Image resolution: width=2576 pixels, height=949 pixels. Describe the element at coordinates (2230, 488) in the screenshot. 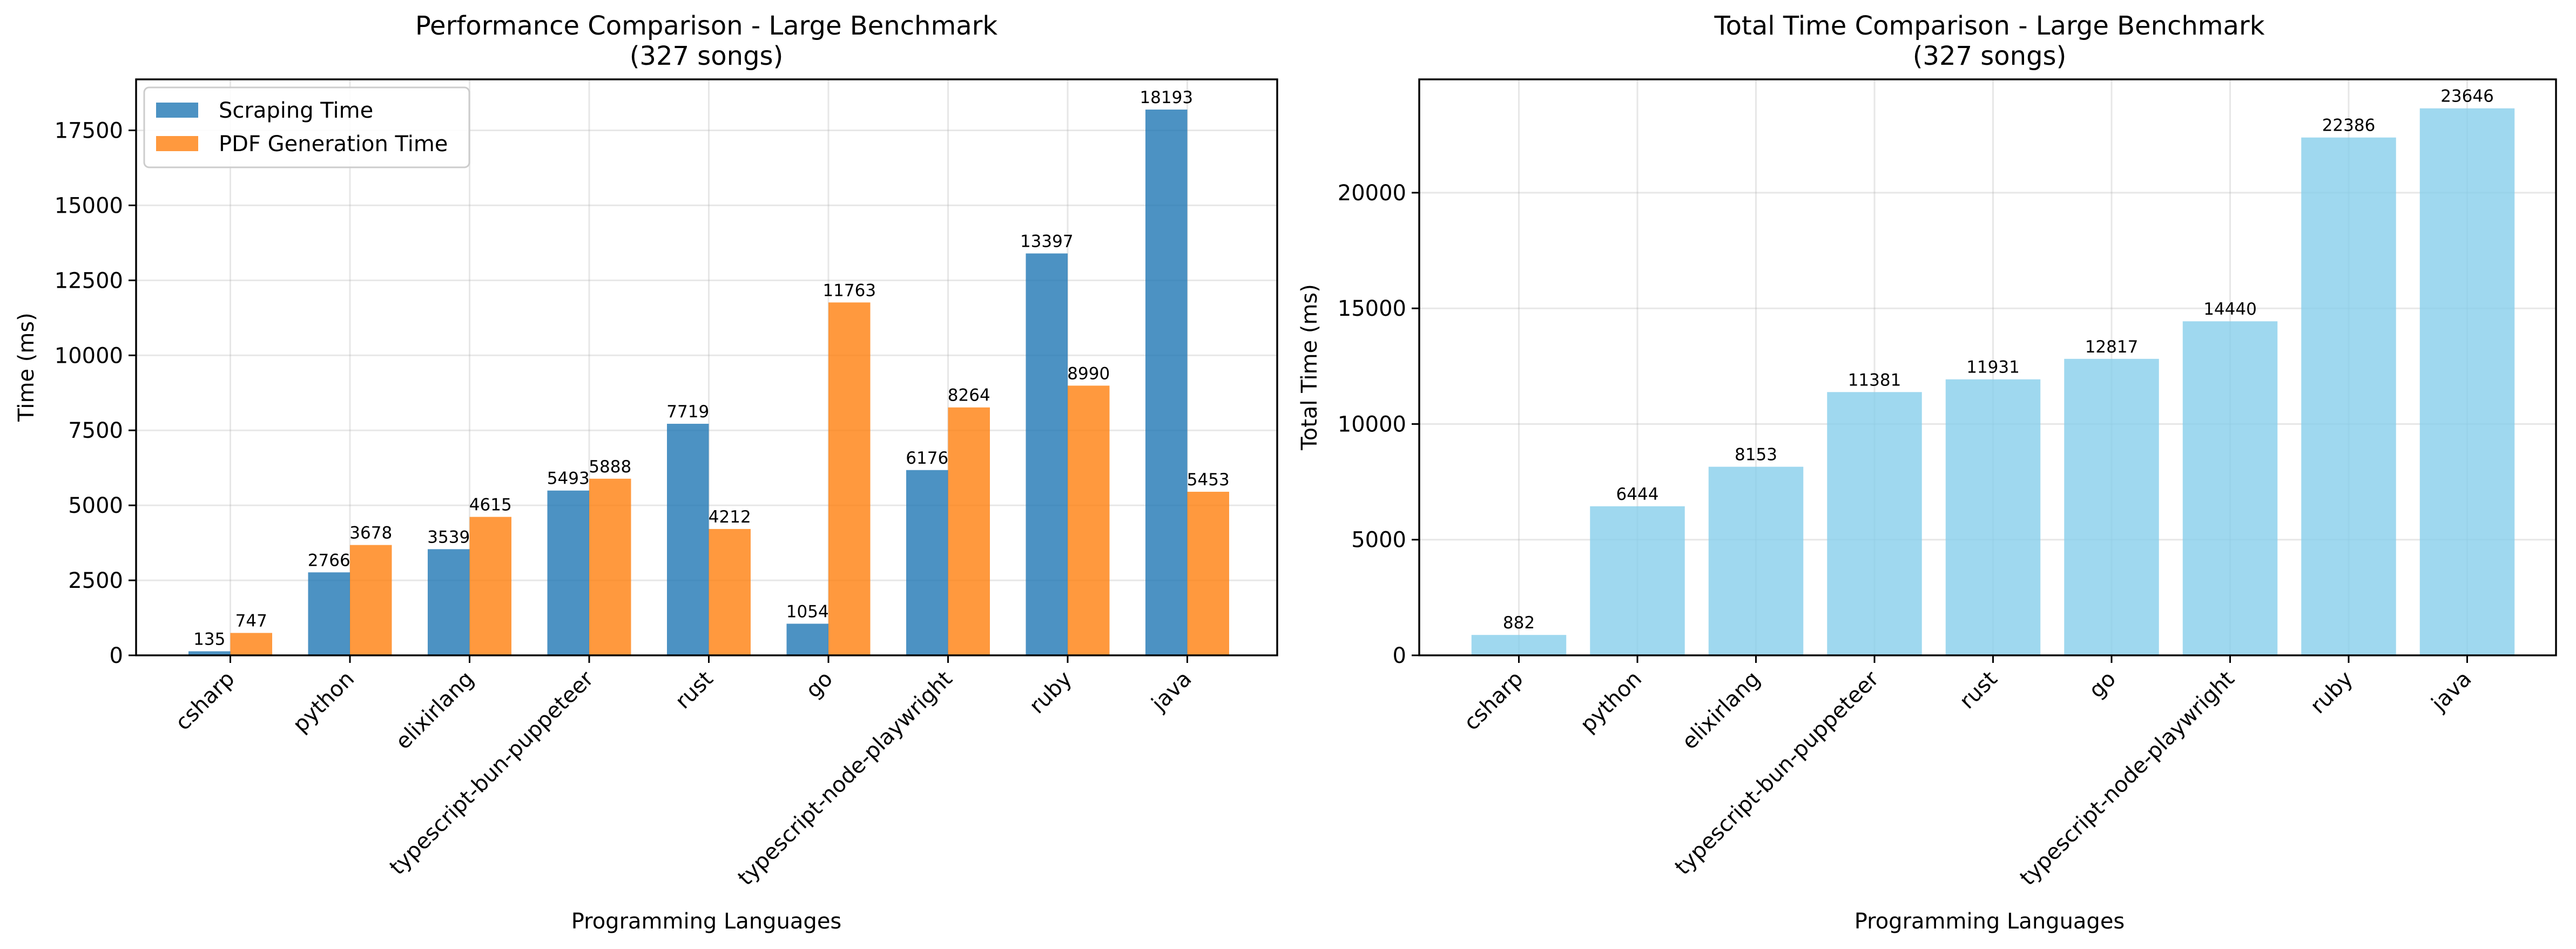

I see `bar-total-typescript-node-playwright` at that location.